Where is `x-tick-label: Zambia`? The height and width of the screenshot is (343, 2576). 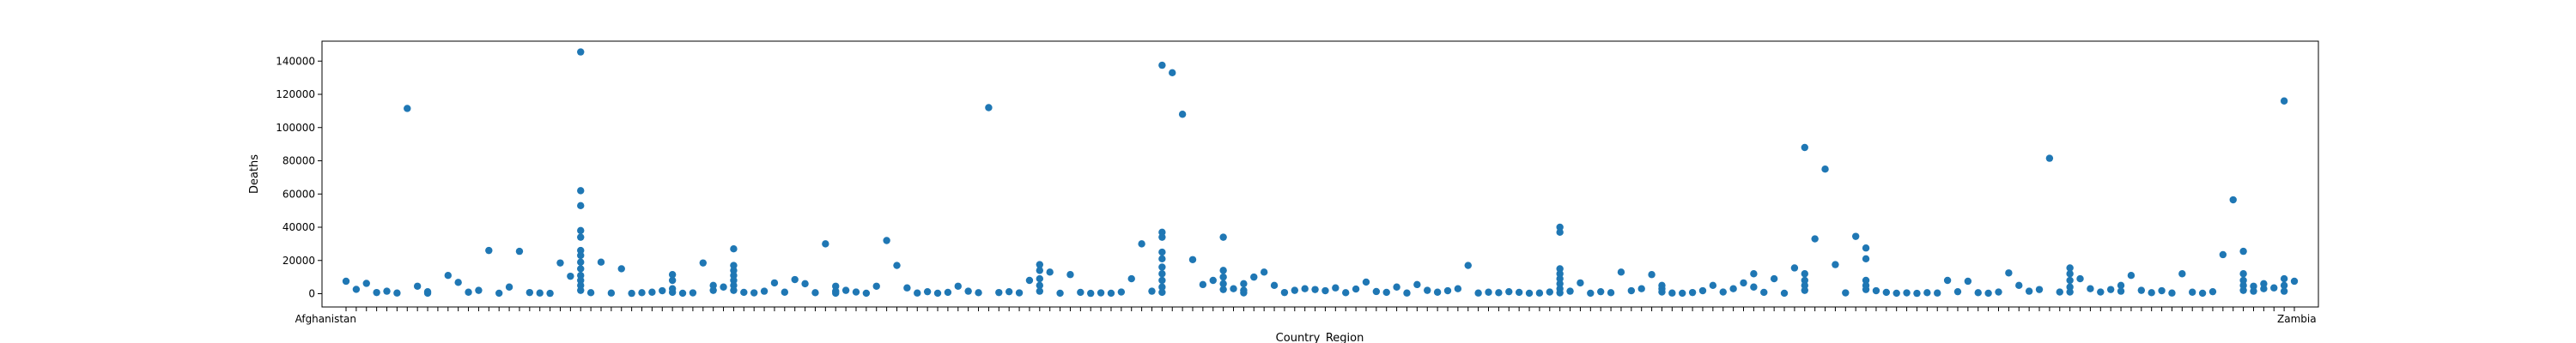
x-tick-label: Zambia is located at coordinates (2297, 319).